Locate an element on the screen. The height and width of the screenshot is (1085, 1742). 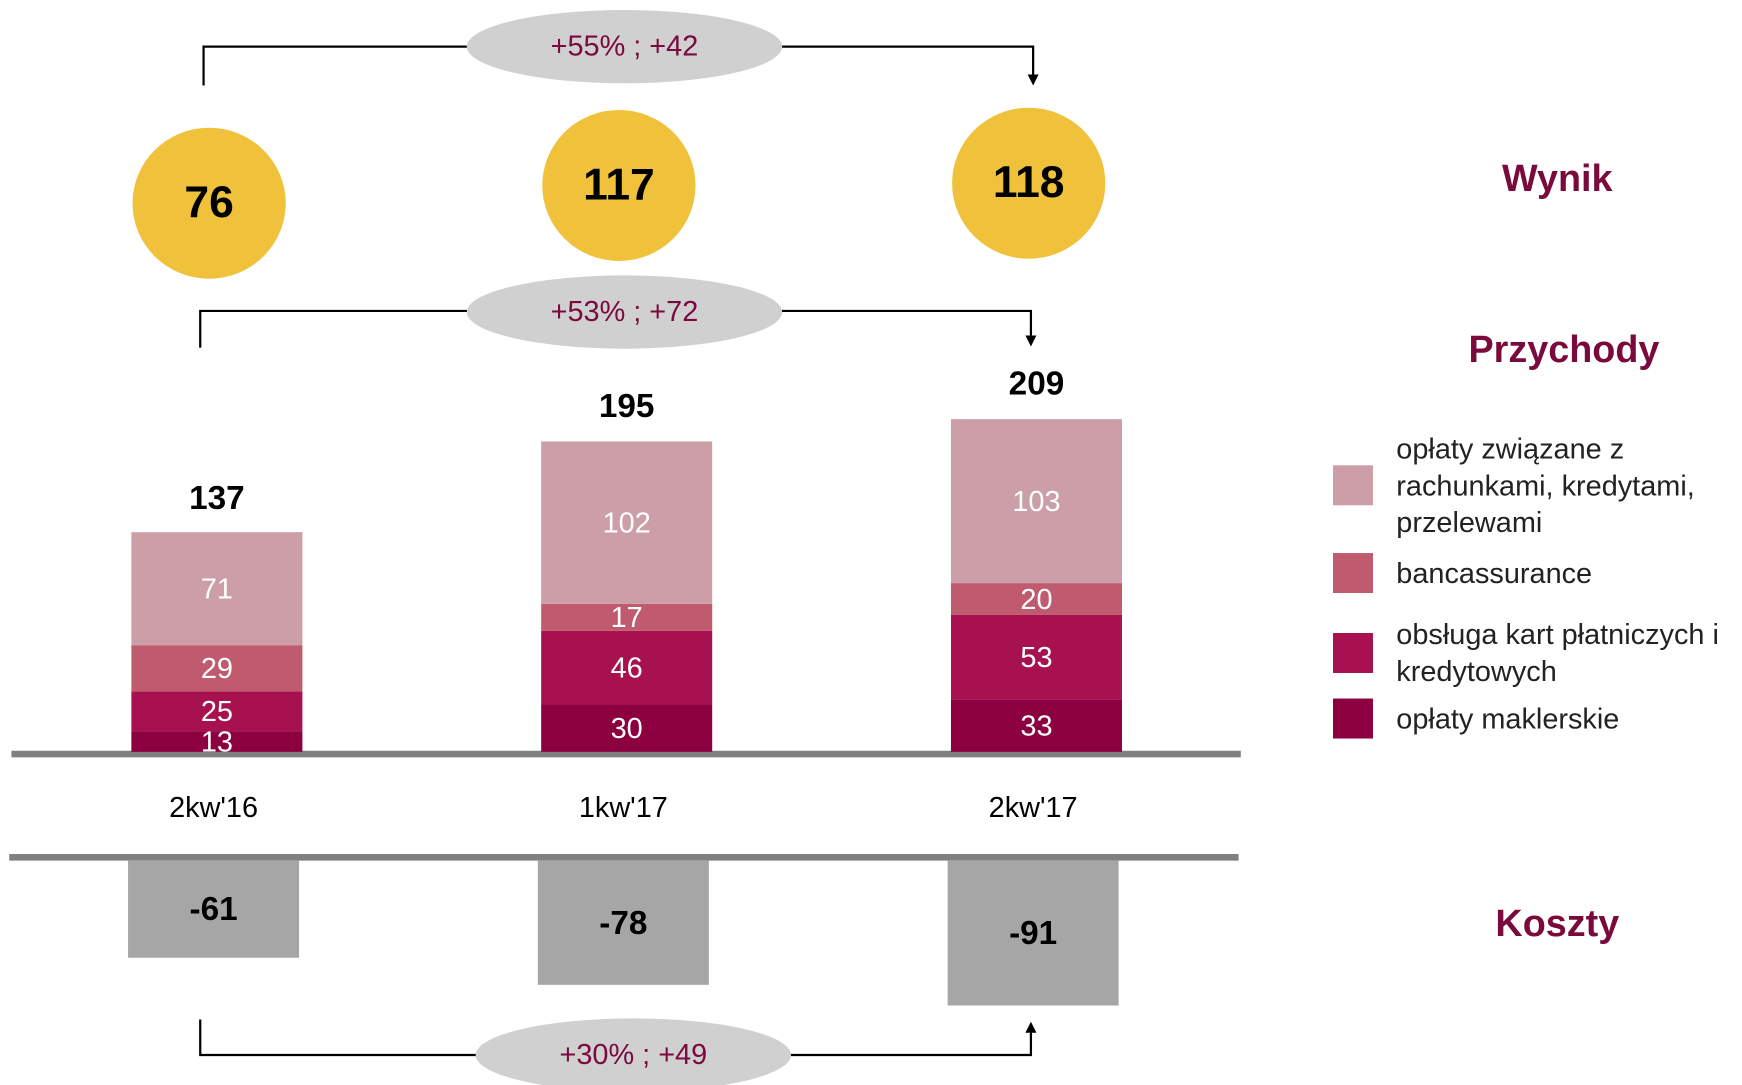
value-label: 103 is located at coordinates (1036, 502).